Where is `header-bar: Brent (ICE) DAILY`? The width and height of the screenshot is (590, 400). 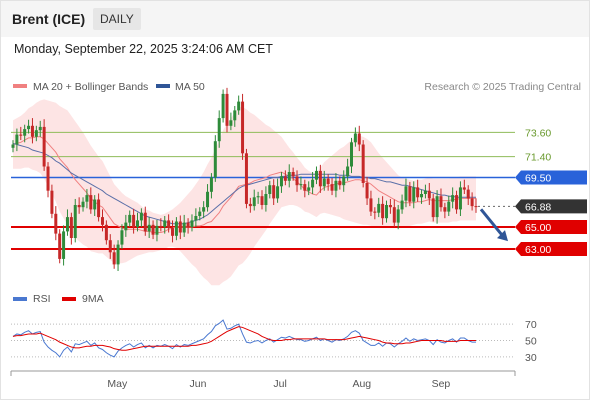 header-bar: Brent (ICE) DAILY is located at coordinates (295, 19).